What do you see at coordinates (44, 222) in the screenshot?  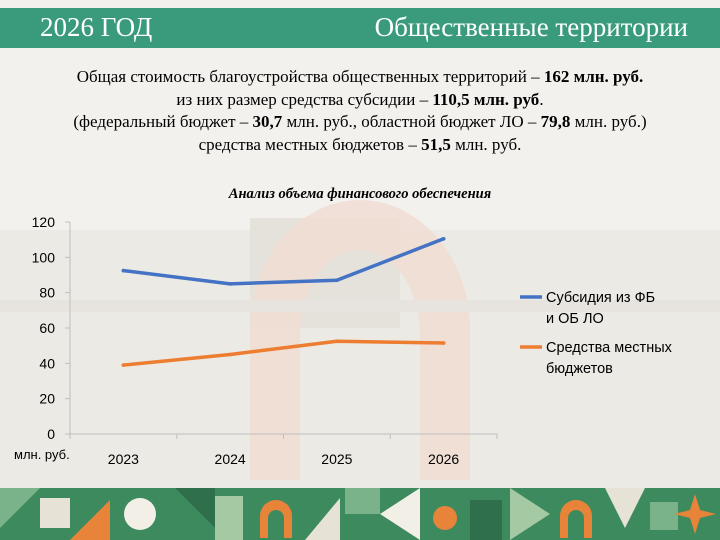 I see `y-tick-label: 120` at bounding box center [44, 222].